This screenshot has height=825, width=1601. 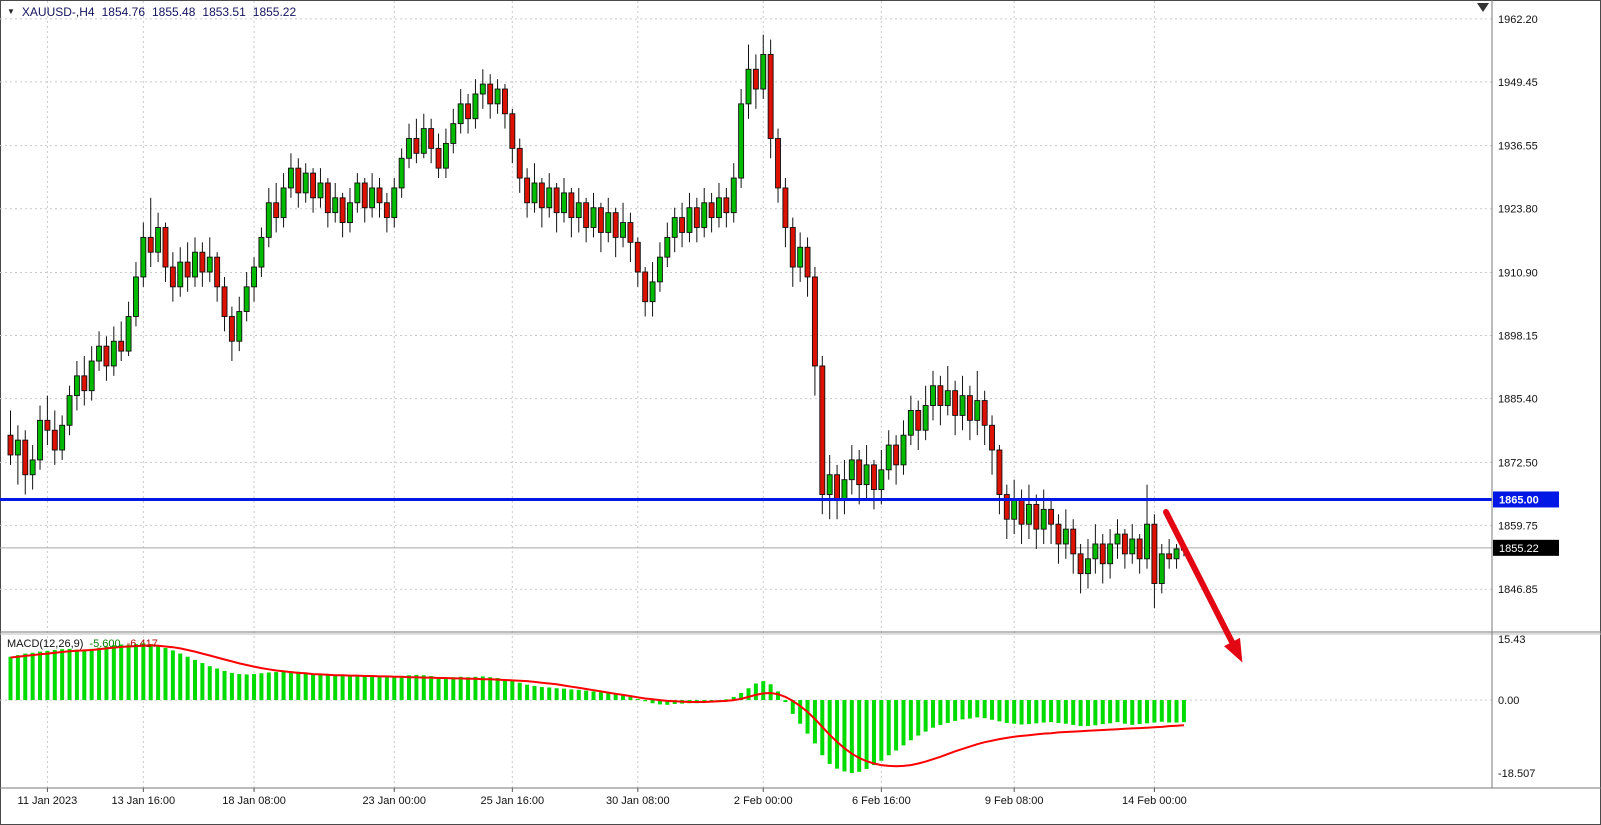 What do you see at coordinates (881, 801) in the screenshot?
I see `time-axis-label: 6 Feb 16:00` at bounding box center [881, 801].